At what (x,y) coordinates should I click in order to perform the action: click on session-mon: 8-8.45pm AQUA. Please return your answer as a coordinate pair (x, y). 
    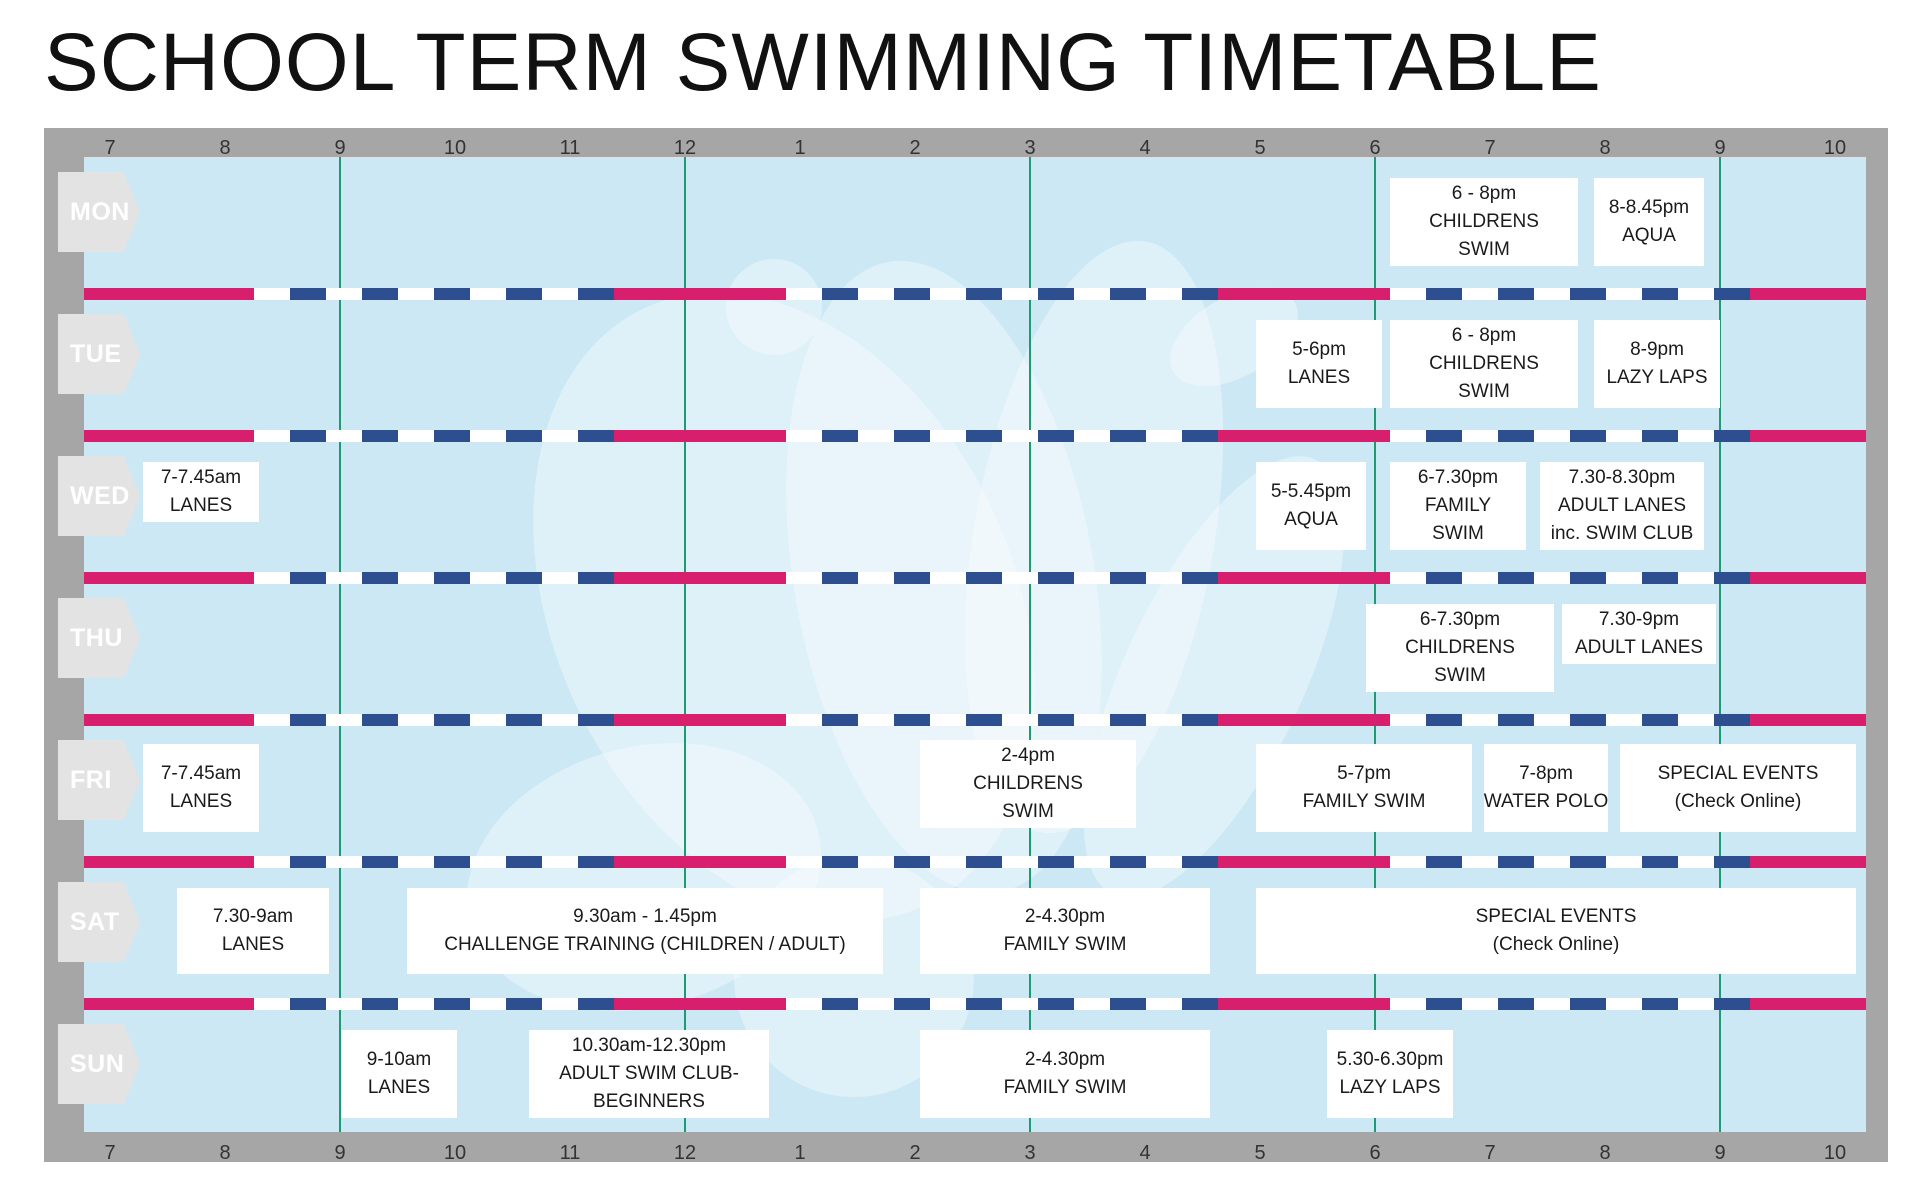
    Looking at the image, I should click on (1649, 222).